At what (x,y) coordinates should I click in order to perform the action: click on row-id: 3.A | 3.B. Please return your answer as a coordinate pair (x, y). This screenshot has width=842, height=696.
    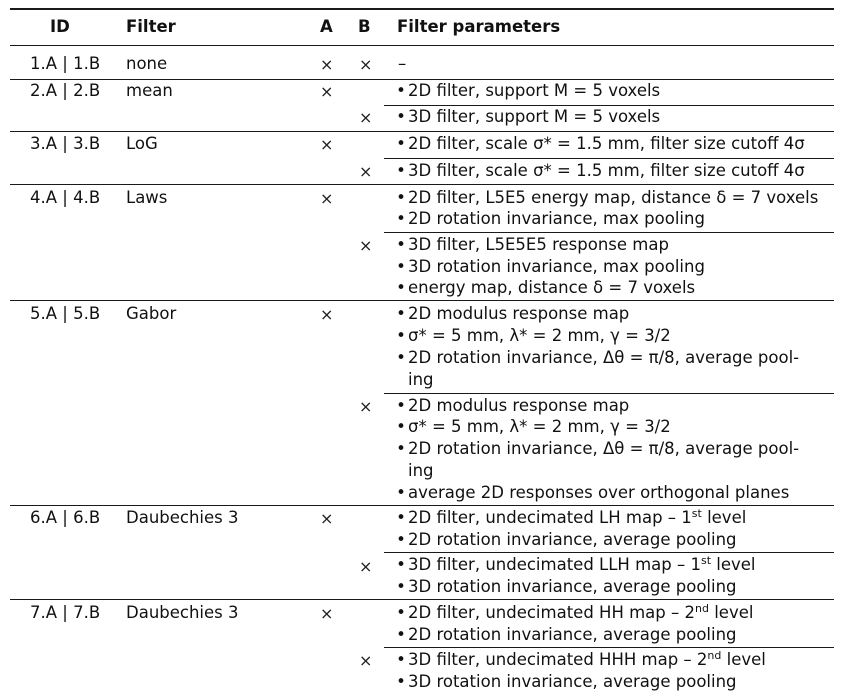
    Looking at the image, I should click on (65, 143).